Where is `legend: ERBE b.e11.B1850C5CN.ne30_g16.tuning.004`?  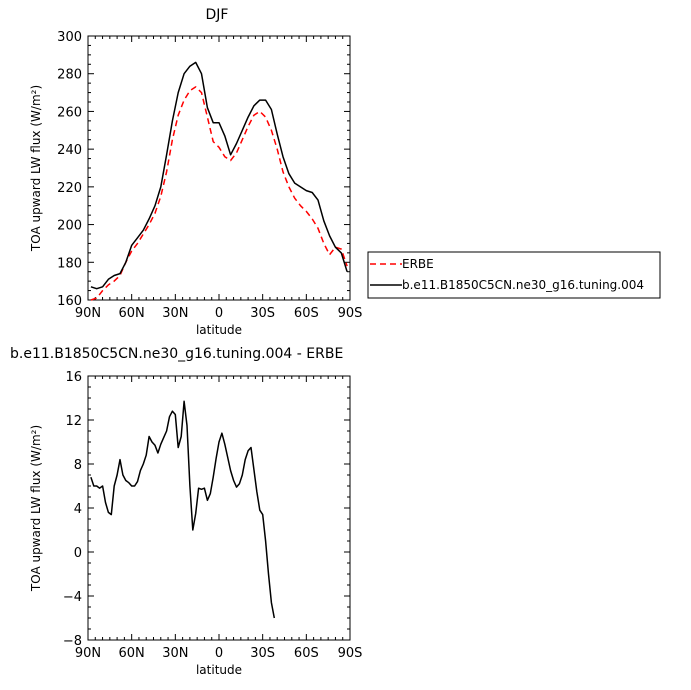 legend: ERBE b.e11.B1850C5CN.ne30_g16.tuning.004 is located at coordinates (514, 275).